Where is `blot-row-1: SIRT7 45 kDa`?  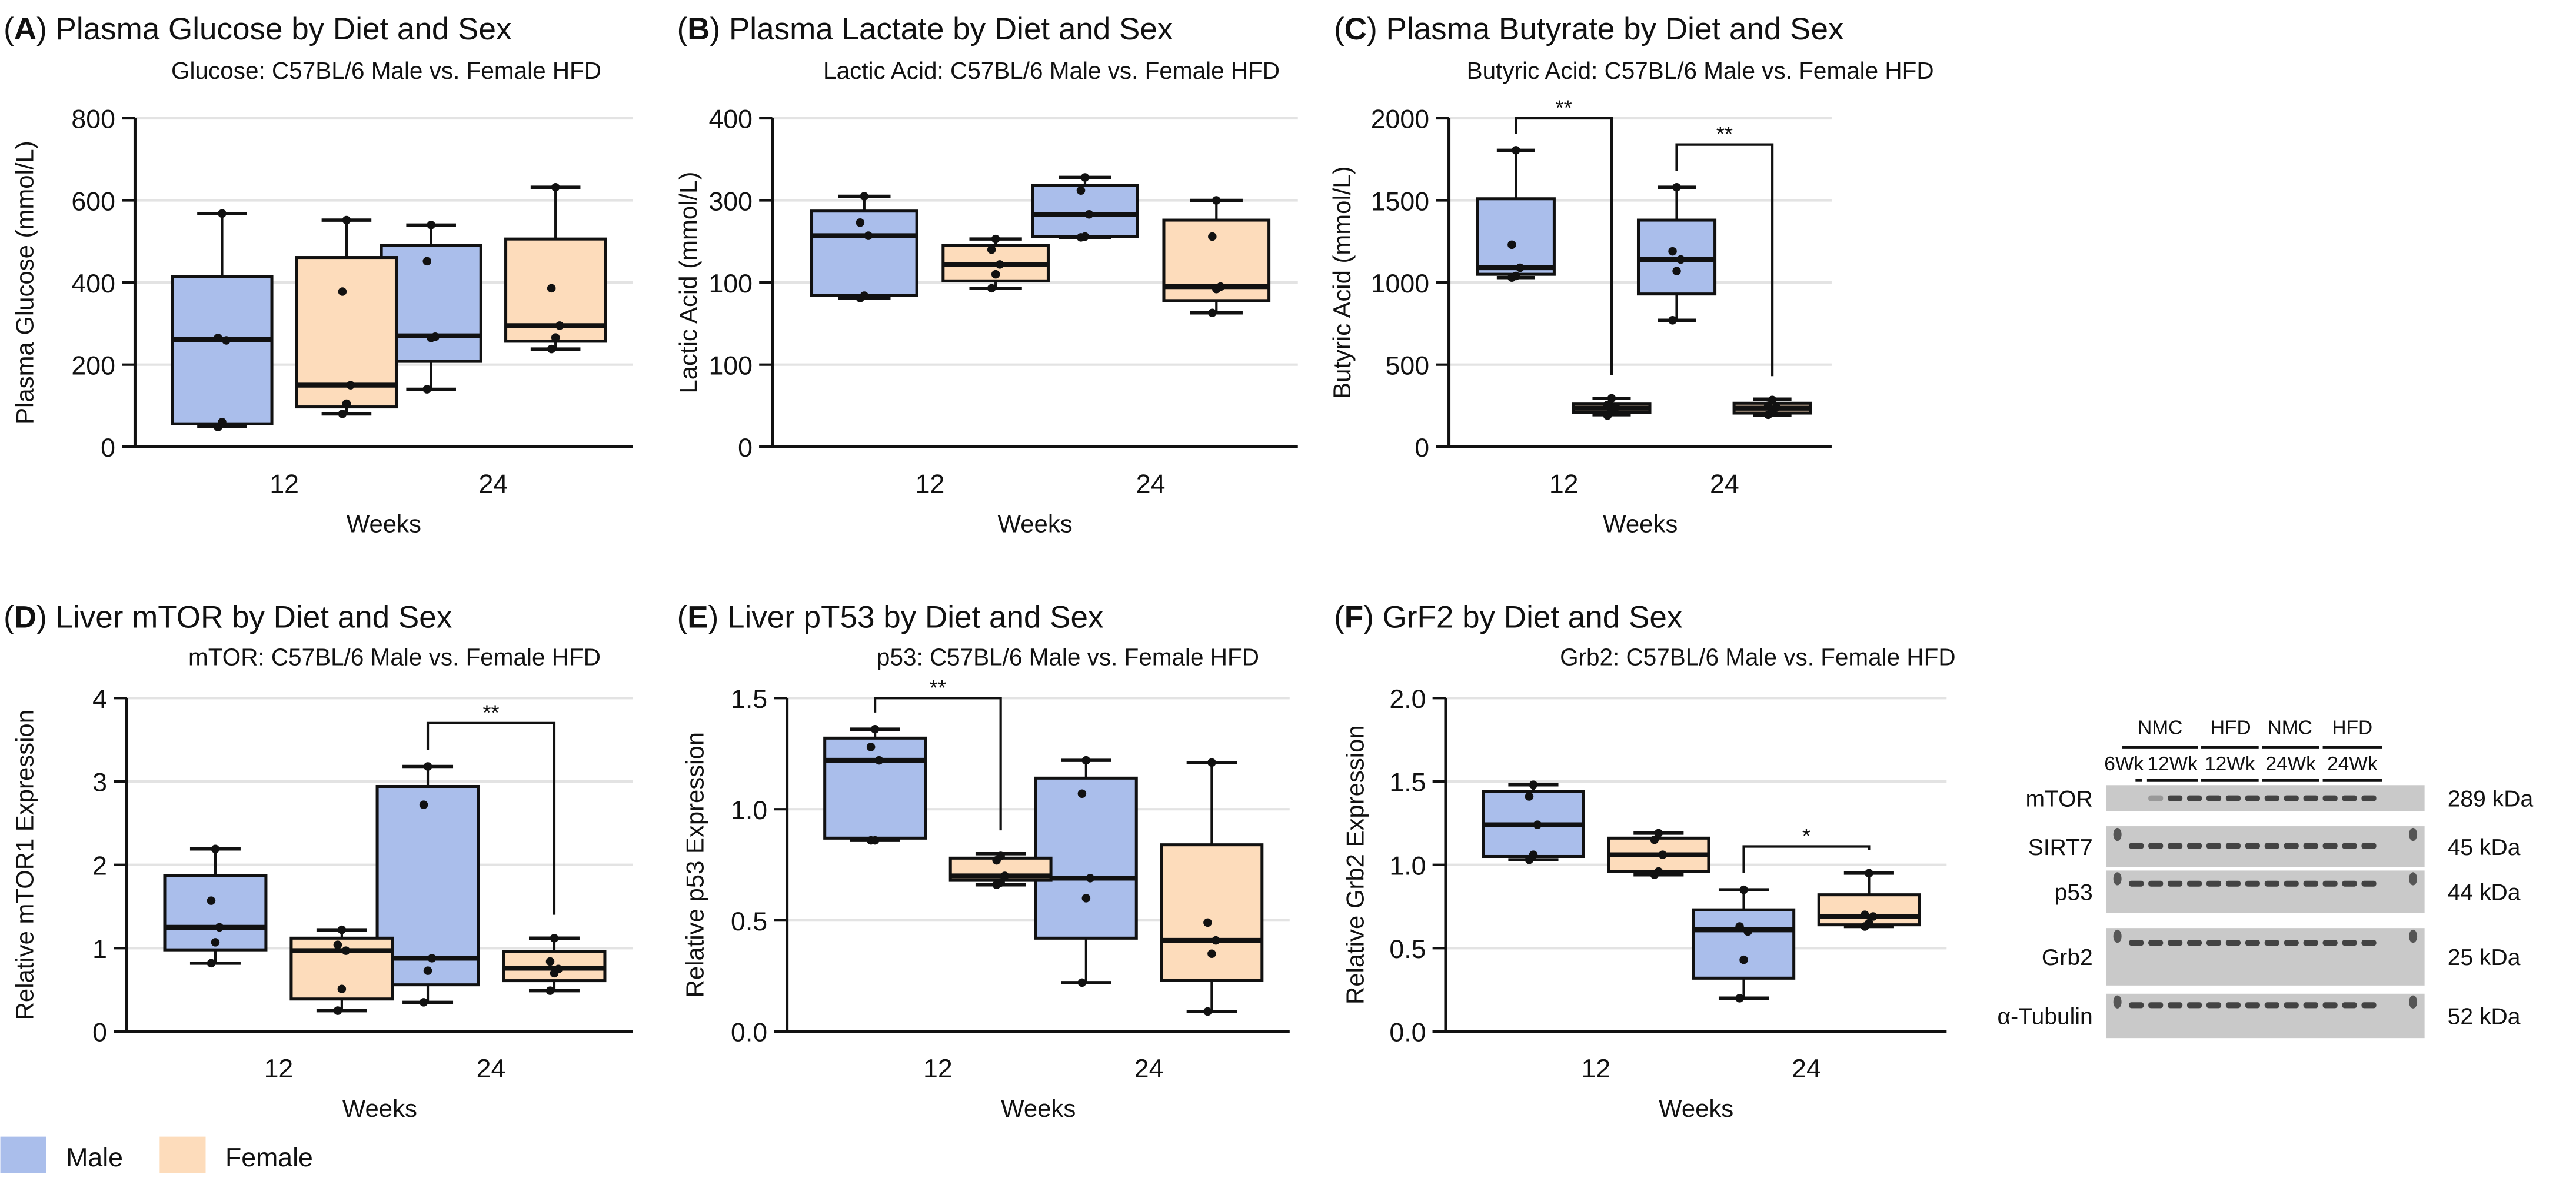
blot-row-1: SIRT7 45 kDa is located at coordinates (2274, 846).